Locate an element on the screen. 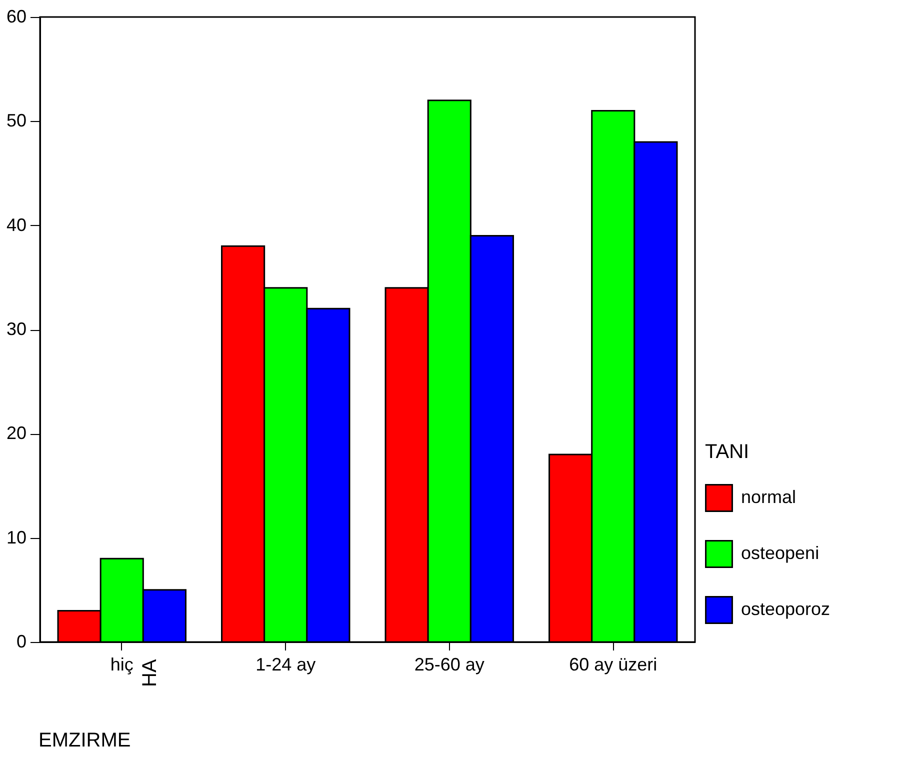 This screenshot has height=770, width=914. x-axis-title: EMZIRME is located at coordinates (84, 741).